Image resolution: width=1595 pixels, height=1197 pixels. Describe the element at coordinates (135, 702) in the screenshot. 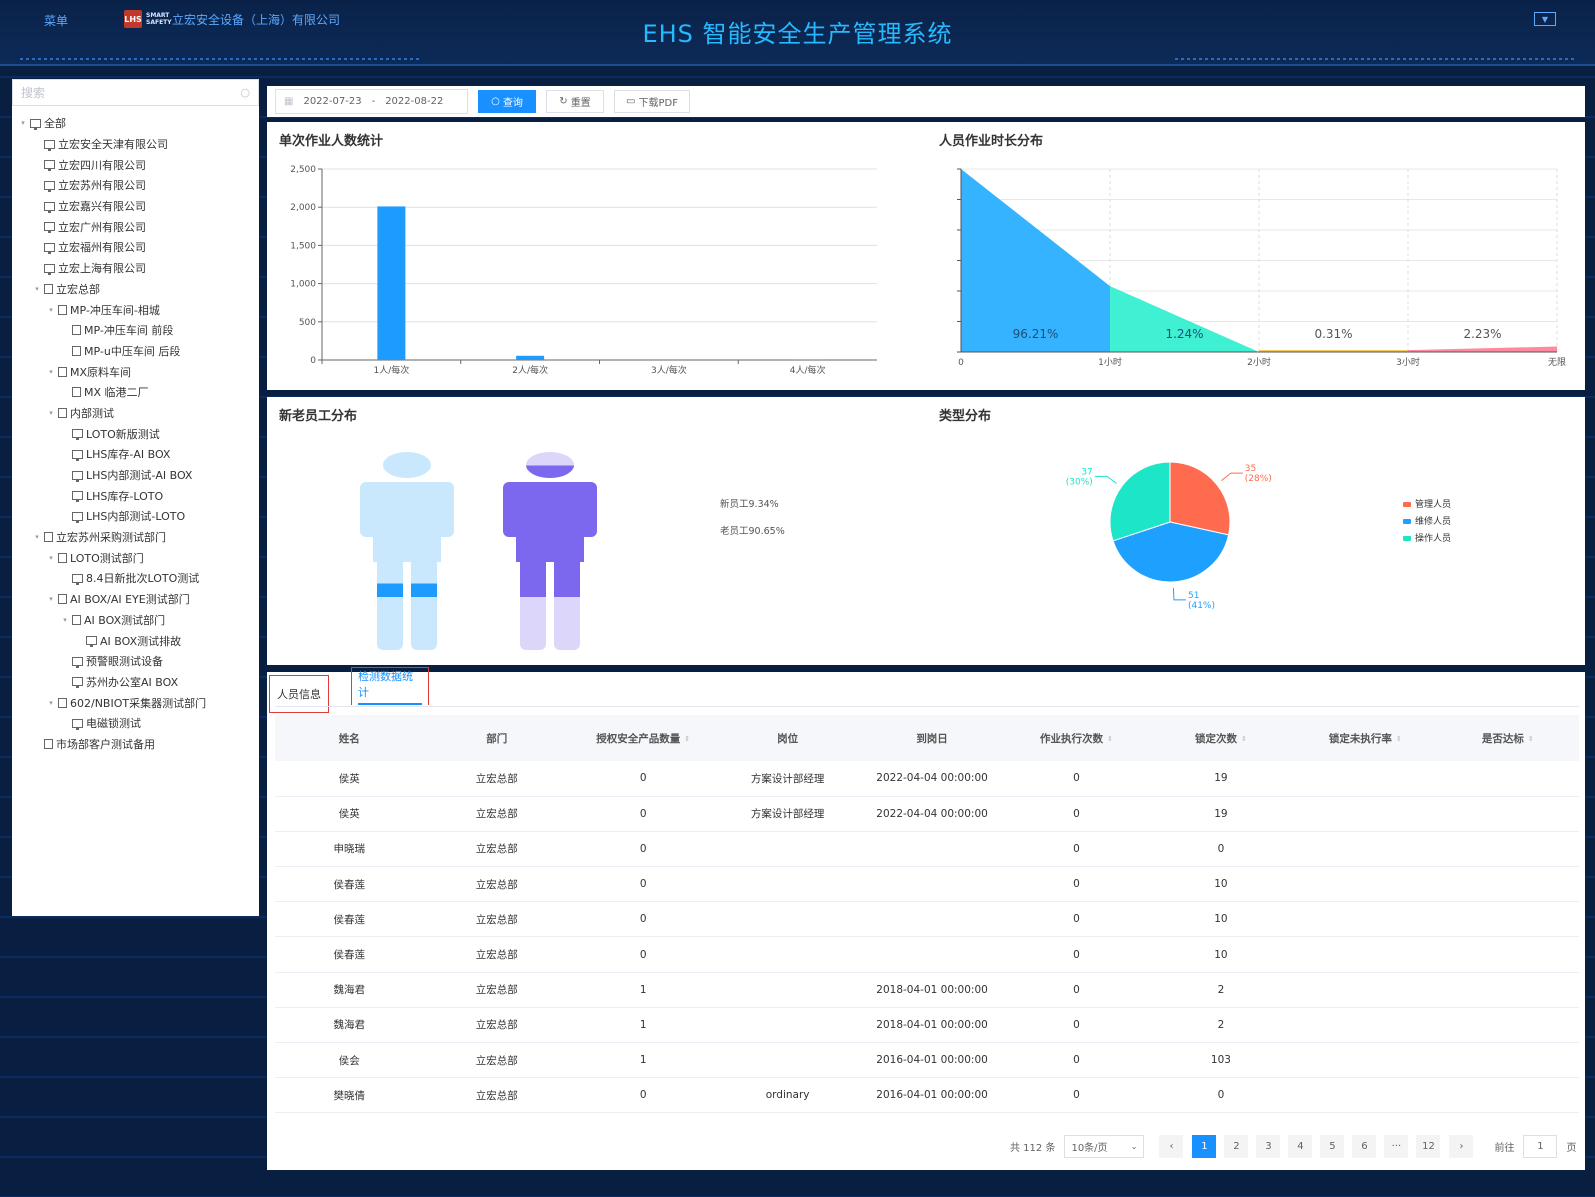

I see `tree-node: ▾ 602/NBIOT采集器测试部门` at that location.